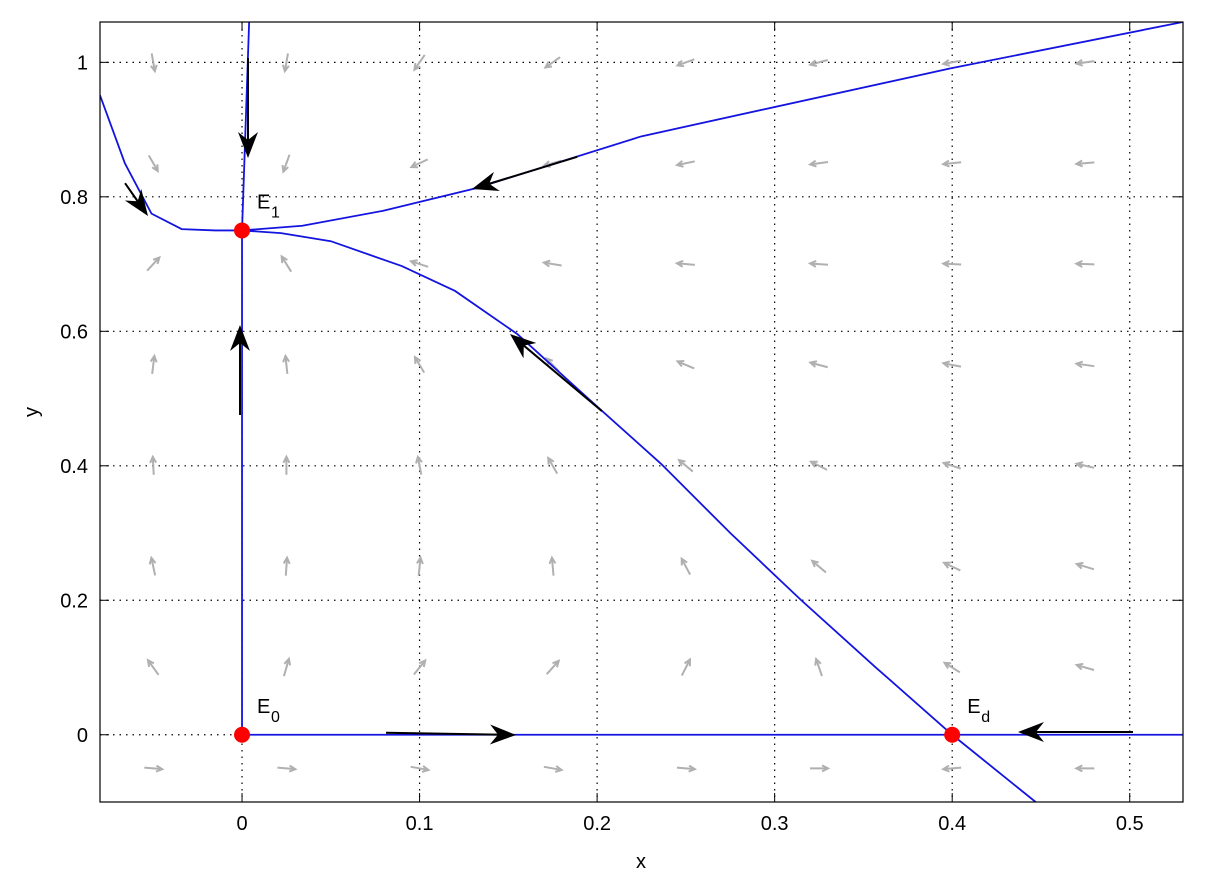 This screenshot has width=1207, height=890. I want to click on y-tick-label: 0.8, so click(74, 198).